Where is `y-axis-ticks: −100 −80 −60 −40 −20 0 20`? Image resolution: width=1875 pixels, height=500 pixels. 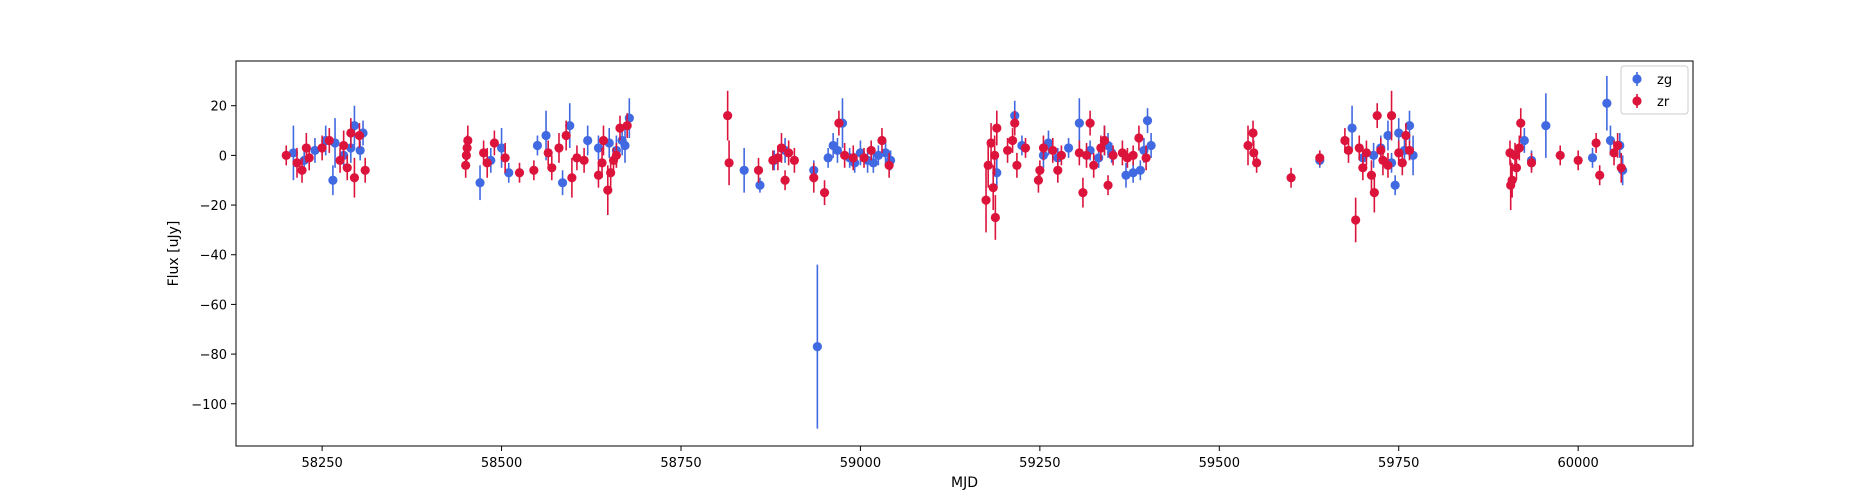 y-axis-ticks: −100 −80 −60 −40 −20 0 20 is located at coordinates (213, 256).